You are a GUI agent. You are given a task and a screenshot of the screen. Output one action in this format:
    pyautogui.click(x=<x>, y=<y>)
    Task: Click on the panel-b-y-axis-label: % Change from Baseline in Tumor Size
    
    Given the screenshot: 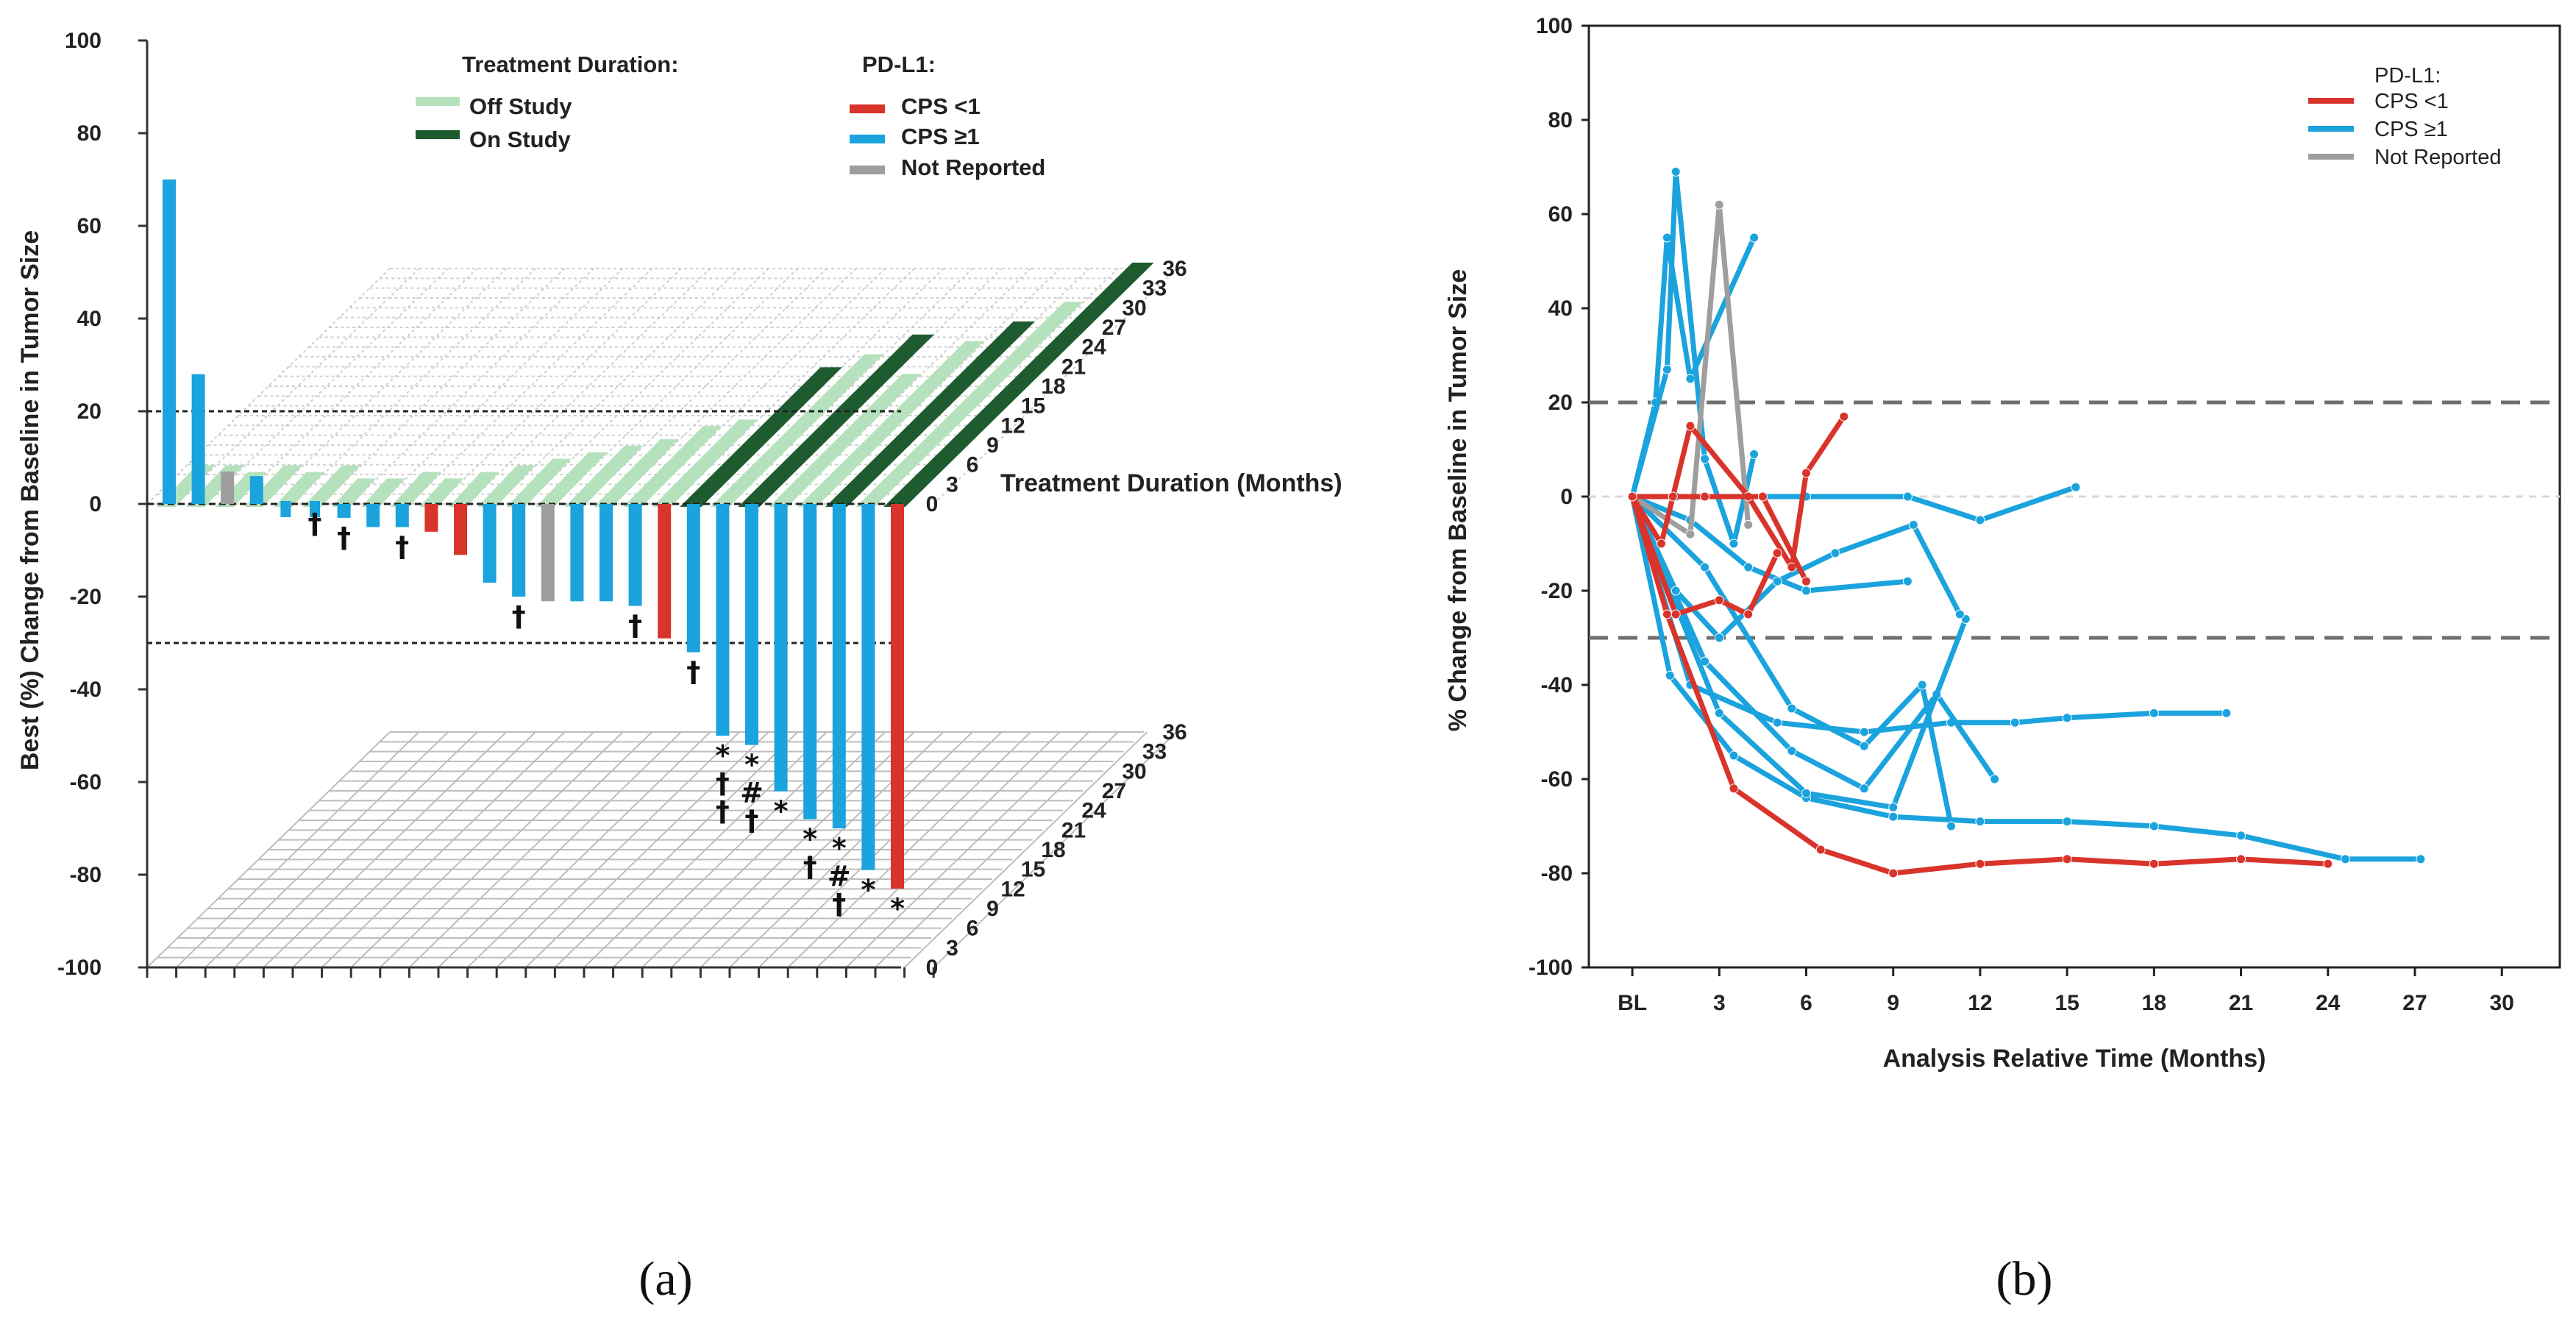 What is the action you would take?
    pyautogui.click(x=1458, y=500)
    